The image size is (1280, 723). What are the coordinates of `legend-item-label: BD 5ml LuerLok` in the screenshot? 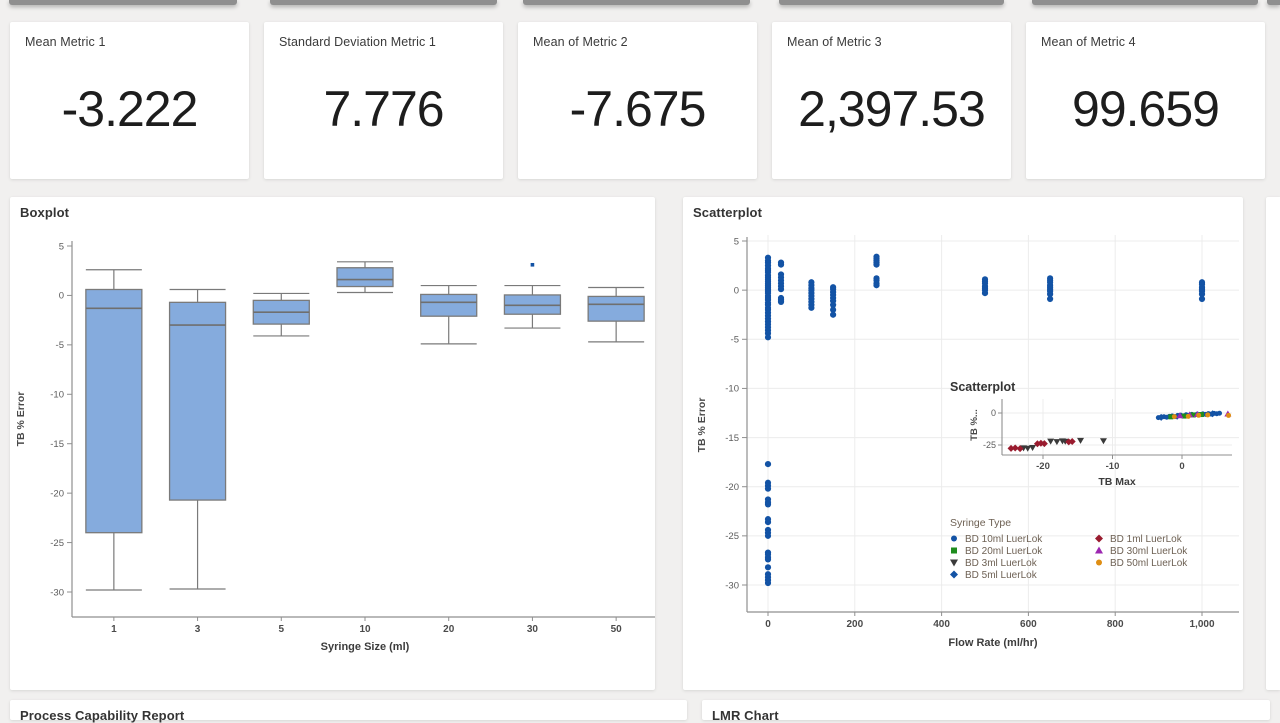 It's located at (1001, 575).